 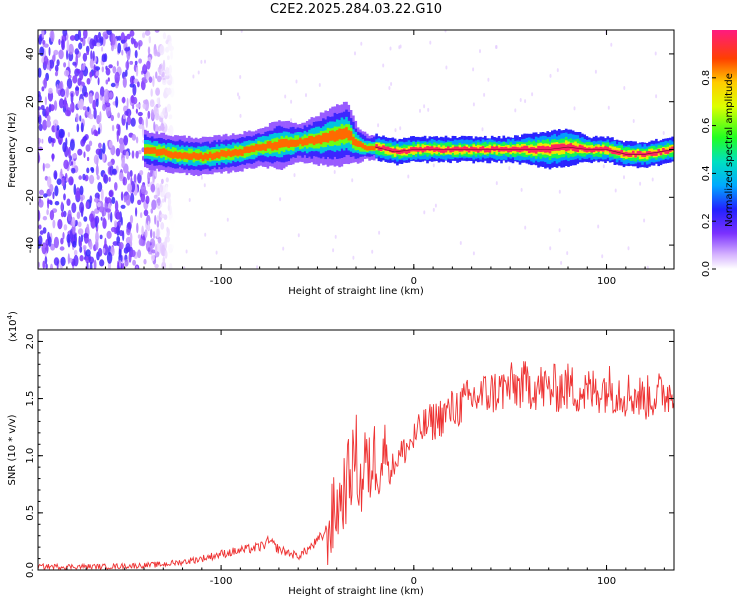 What do you see at coordinates (30, 197) in the screenshot?
I see `spectrogram-y-tick-label: -20` at bounding box center [30, 197].